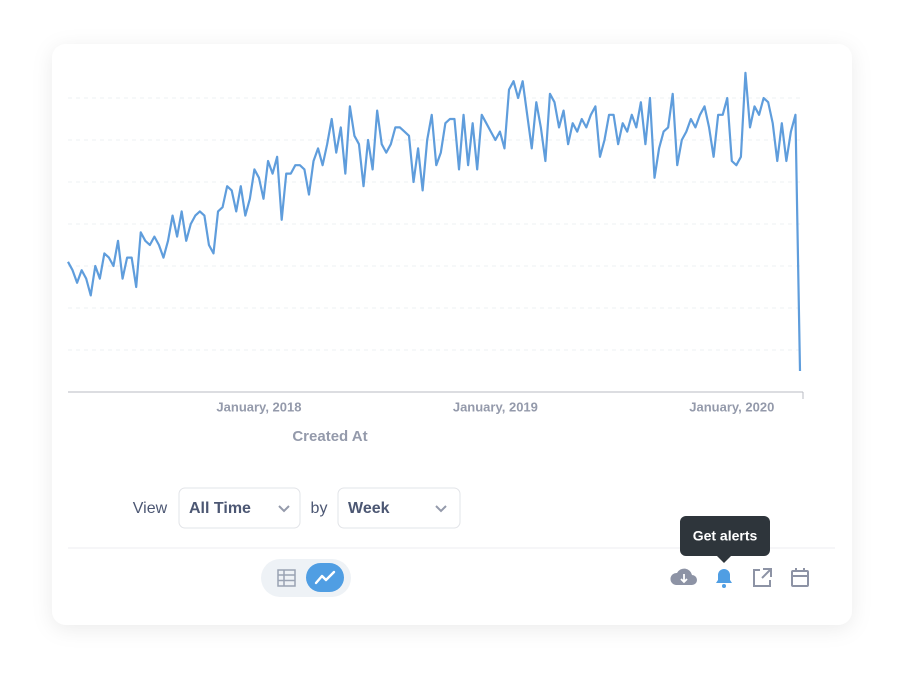 The image size is (904, 686). I want to click on tooltip-arrow, so click(724, 559).